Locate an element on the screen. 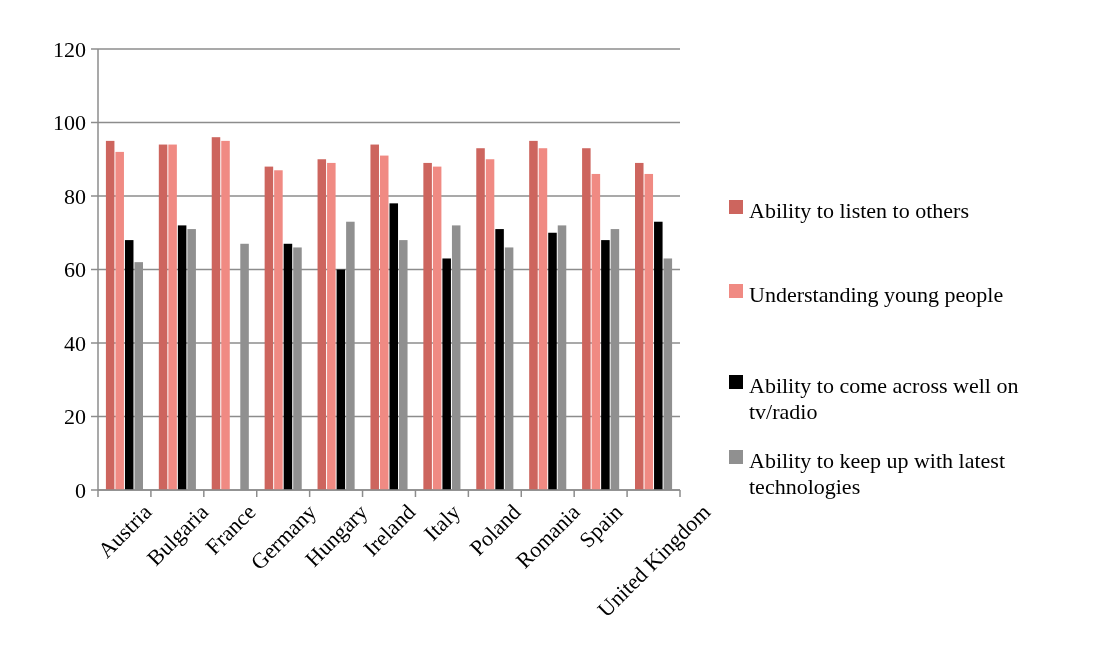  legend-label: Ability to listen to others is located at coordinates (859, 210).